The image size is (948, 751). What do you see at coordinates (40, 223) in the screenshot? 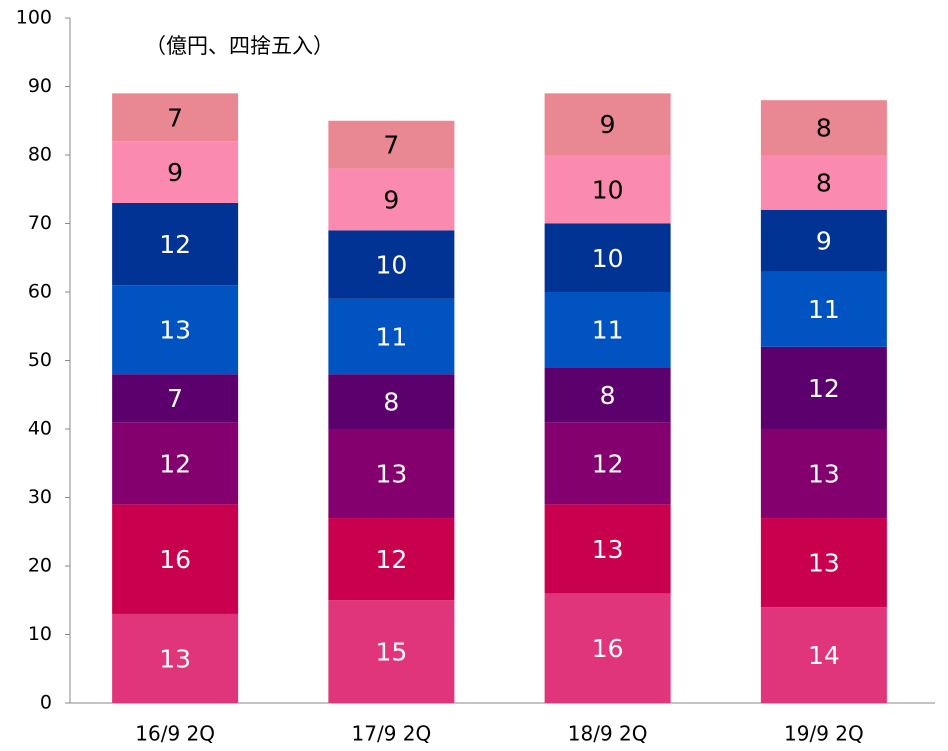
I see `y-tick-label: 70` at bounding box center [40, 223].